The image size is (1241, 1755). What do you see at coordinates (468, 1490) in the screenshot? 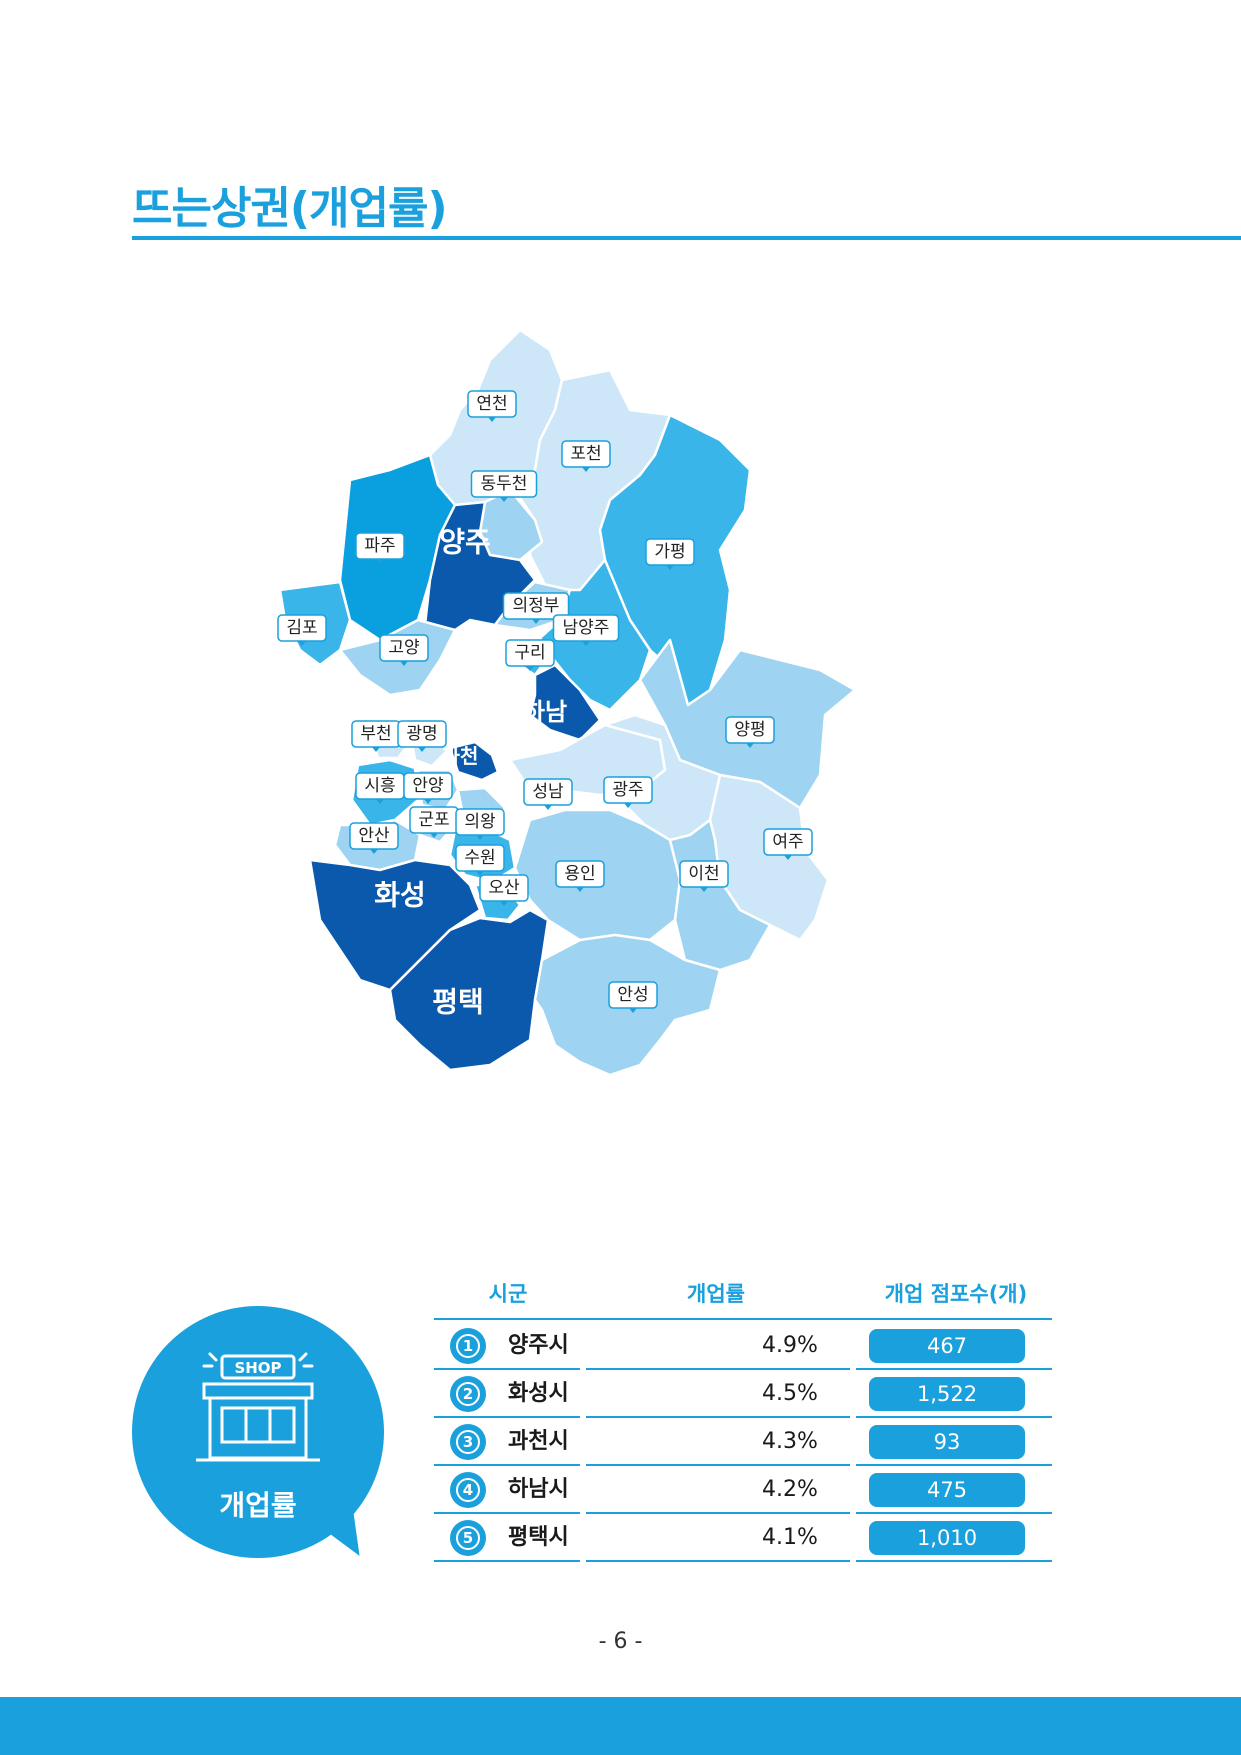
I see `rank-badge: 4` at bounding box center [468, 1490].